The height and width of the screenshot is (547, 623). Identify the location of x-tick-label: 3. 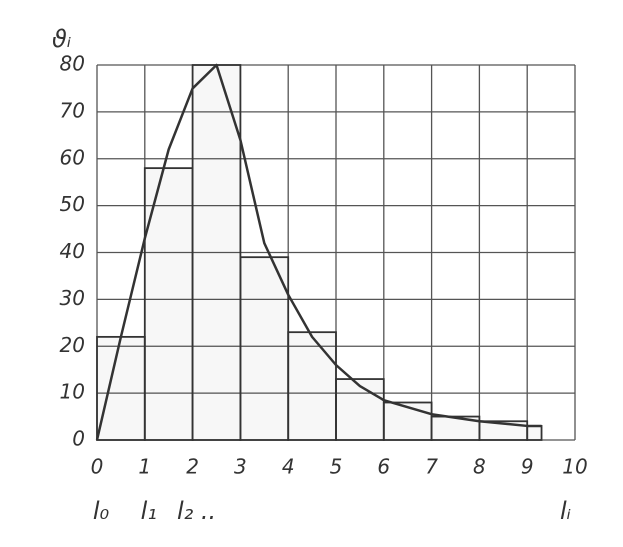
(240, 467).